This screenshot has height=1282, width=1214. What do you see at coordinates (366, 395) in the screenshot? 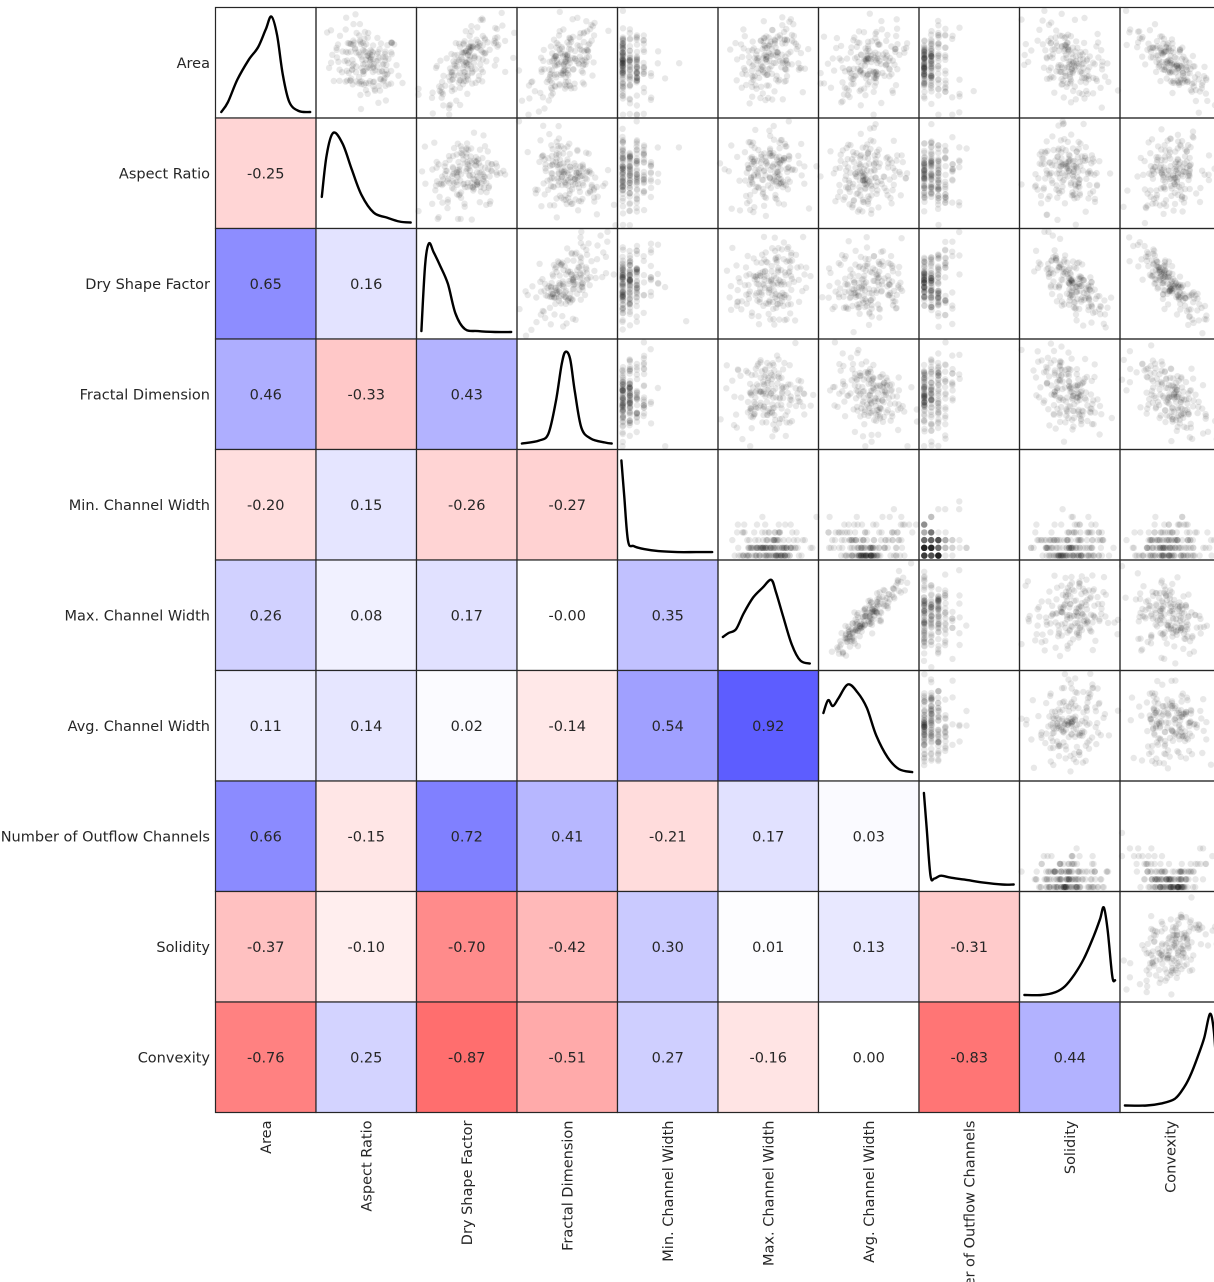
I see `corr-value-label: -0.33` at bounding box center [366, 395].